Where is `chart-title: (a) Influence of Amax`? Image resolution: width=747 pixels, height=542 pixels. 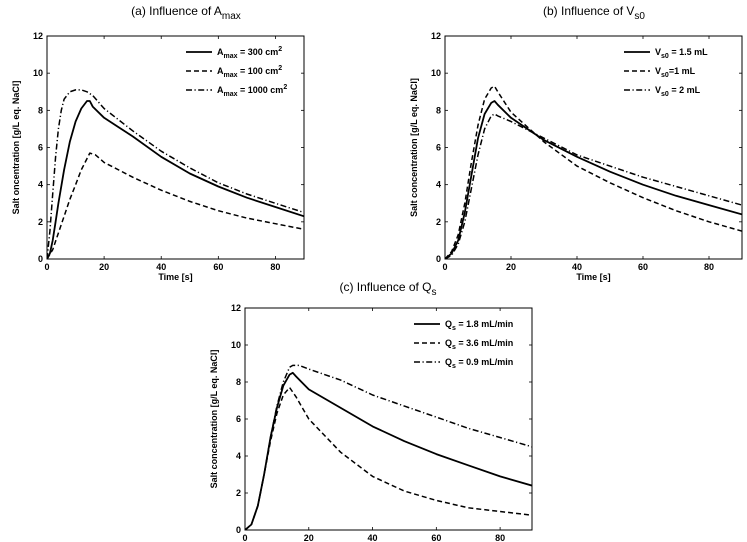
chart-title: (a) Influence of Amax is located at coordinates (186, 13).